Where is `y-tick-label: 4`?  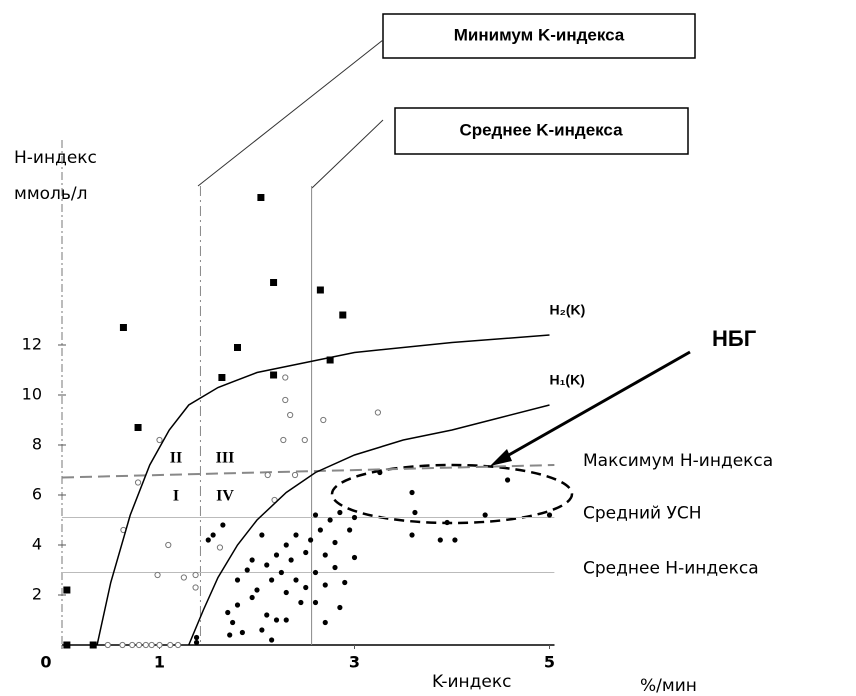
y-tick-label: 4 is located at coordinates (37, 544).